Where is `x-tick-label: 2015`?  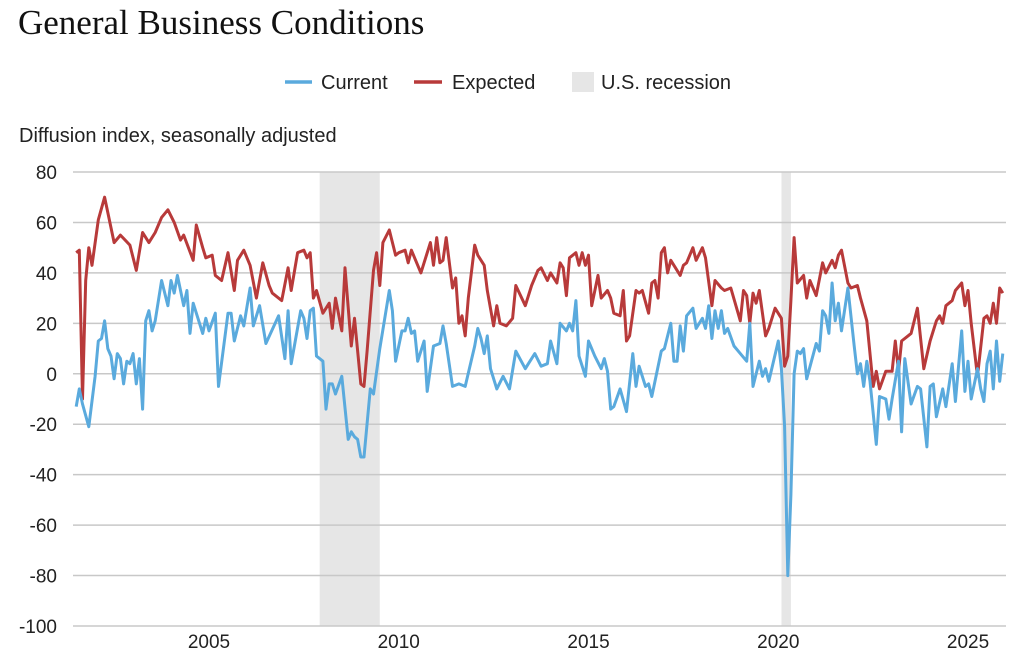 x-tick-label: 2015 is located at coordinates (588, 642).